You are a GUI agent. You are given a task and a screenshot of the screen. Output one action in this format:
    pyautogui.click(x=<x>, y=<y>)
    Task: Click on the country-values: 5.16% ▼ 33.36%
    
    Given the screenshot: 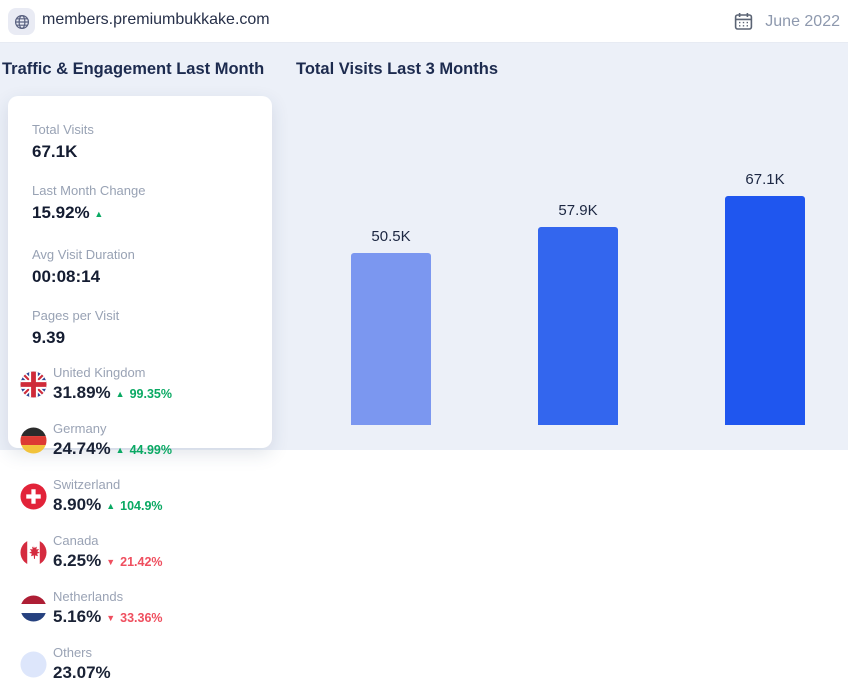 What is the action you would take?
    pyautogui.click(x=108, y=617)
    